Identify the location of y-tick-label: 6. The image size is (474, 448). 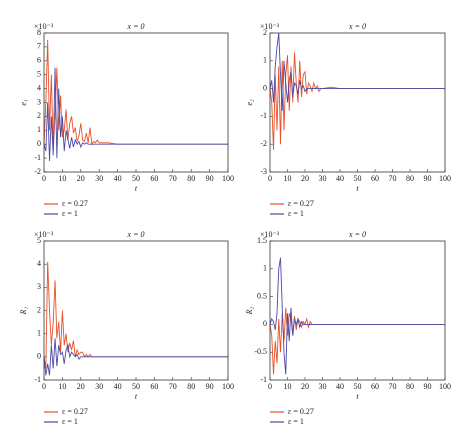
(39, 60).